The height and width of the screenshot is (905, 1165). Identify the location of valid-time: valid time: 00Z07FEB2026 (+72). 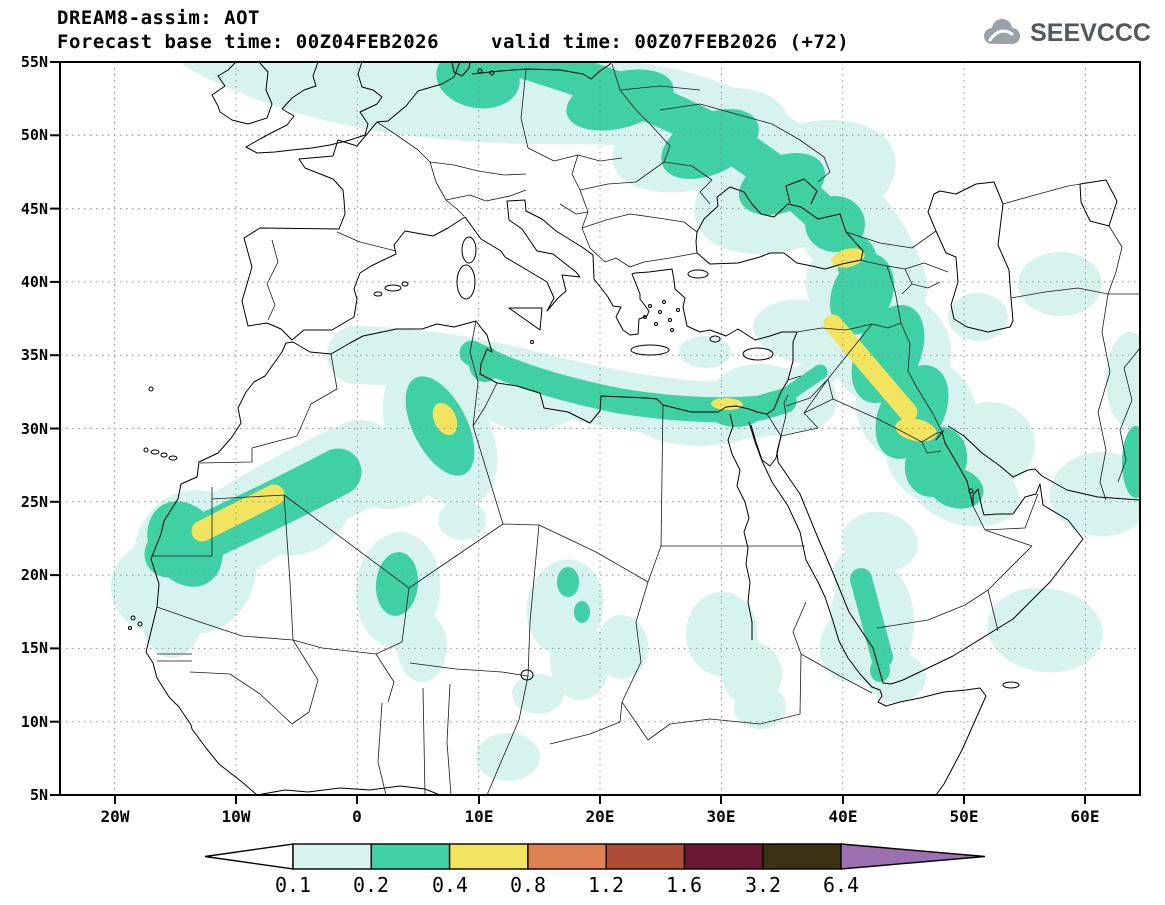
(670, 42).